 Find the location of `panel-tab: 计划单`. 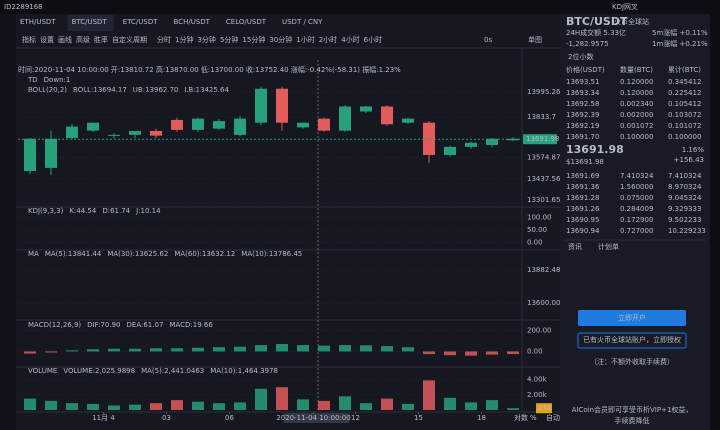

panel-tab: 计划单 is located at coordinates (608, 246).